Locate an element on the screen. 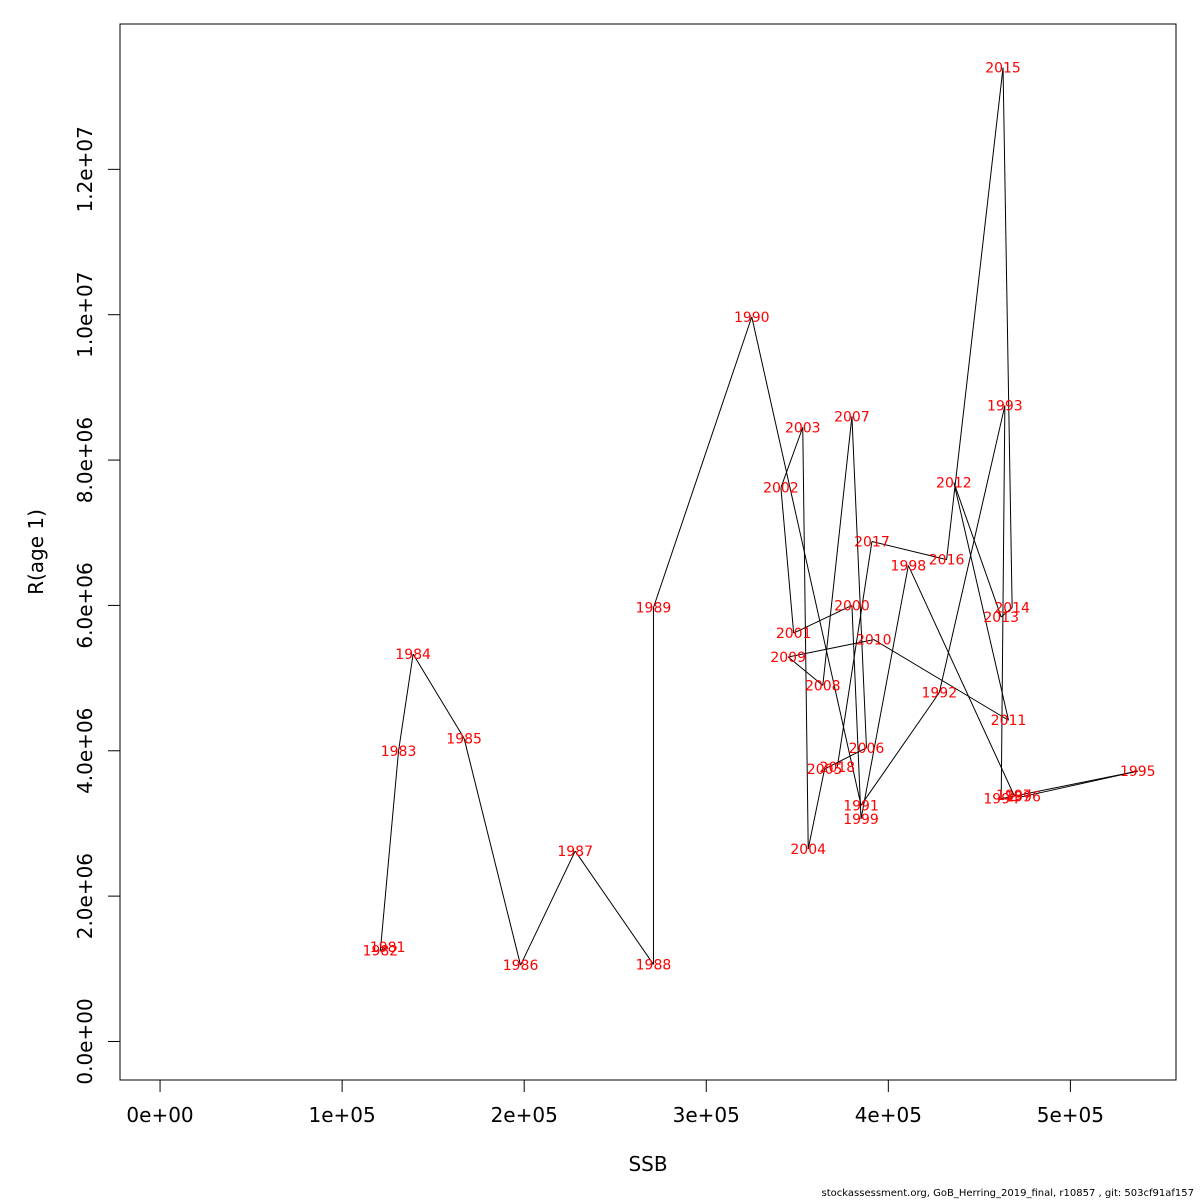 This screenshot has height=1200, width=1200. x-tick-label: 0e+00 is located at coordinates (159, 1115).